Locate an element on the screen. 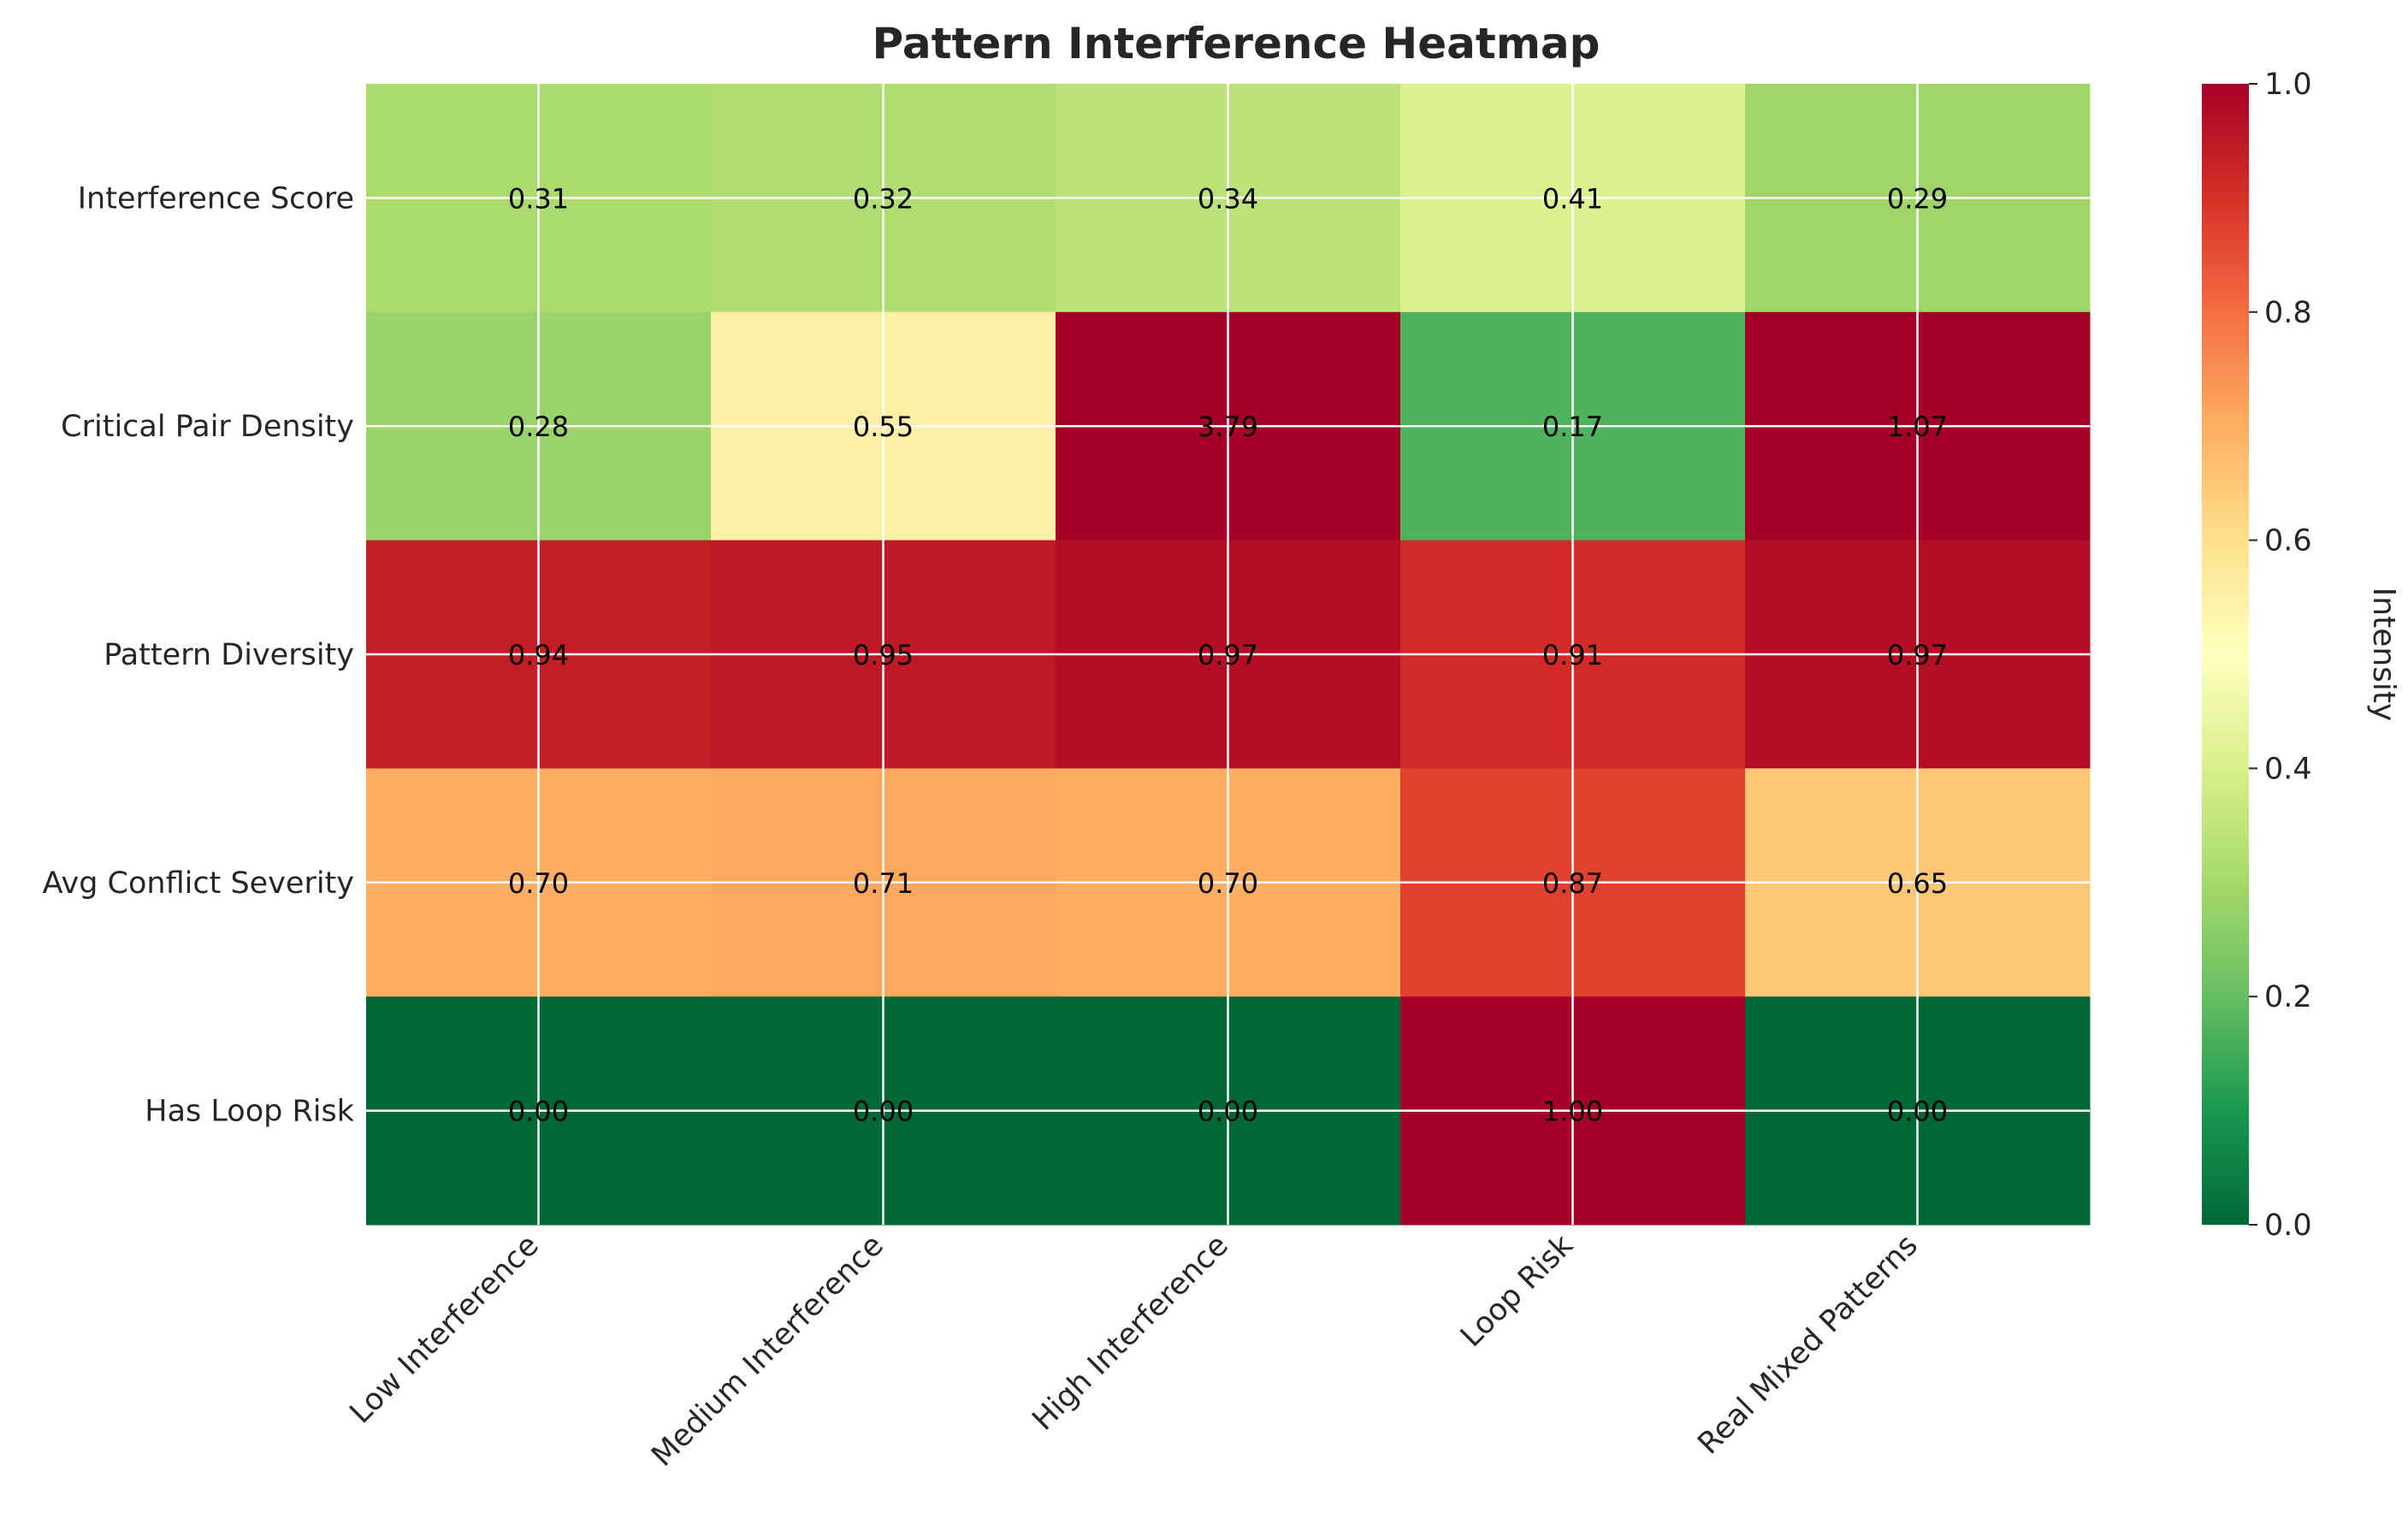 This screenshot has width=2408, height=1513. cell-value-label: 0.65 is located at coordinates (1917, 883).